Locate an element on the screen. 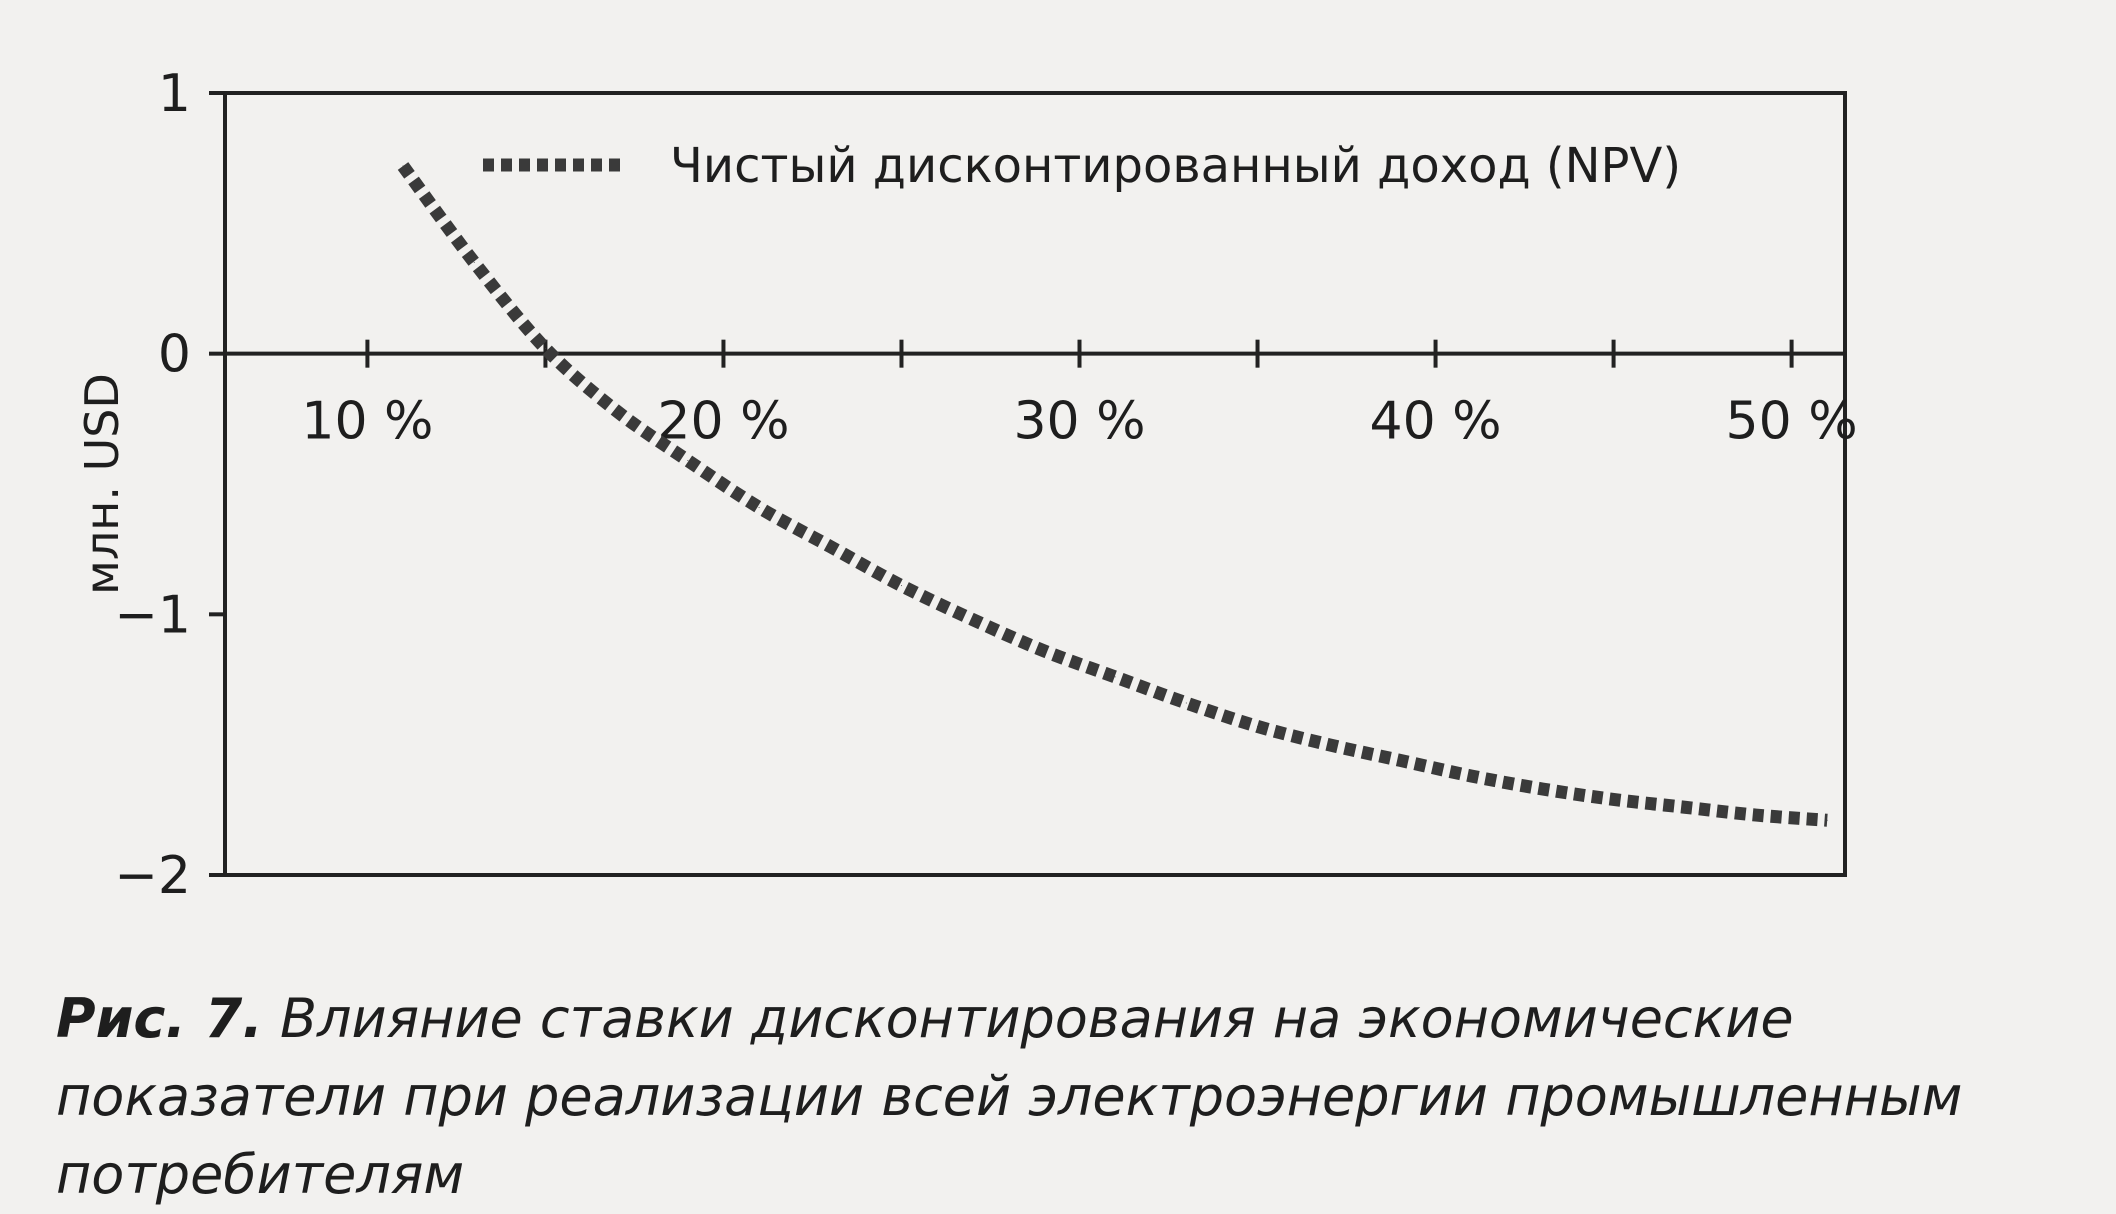  x-tick-label: 40 % is located at coordinates (1435, 422).